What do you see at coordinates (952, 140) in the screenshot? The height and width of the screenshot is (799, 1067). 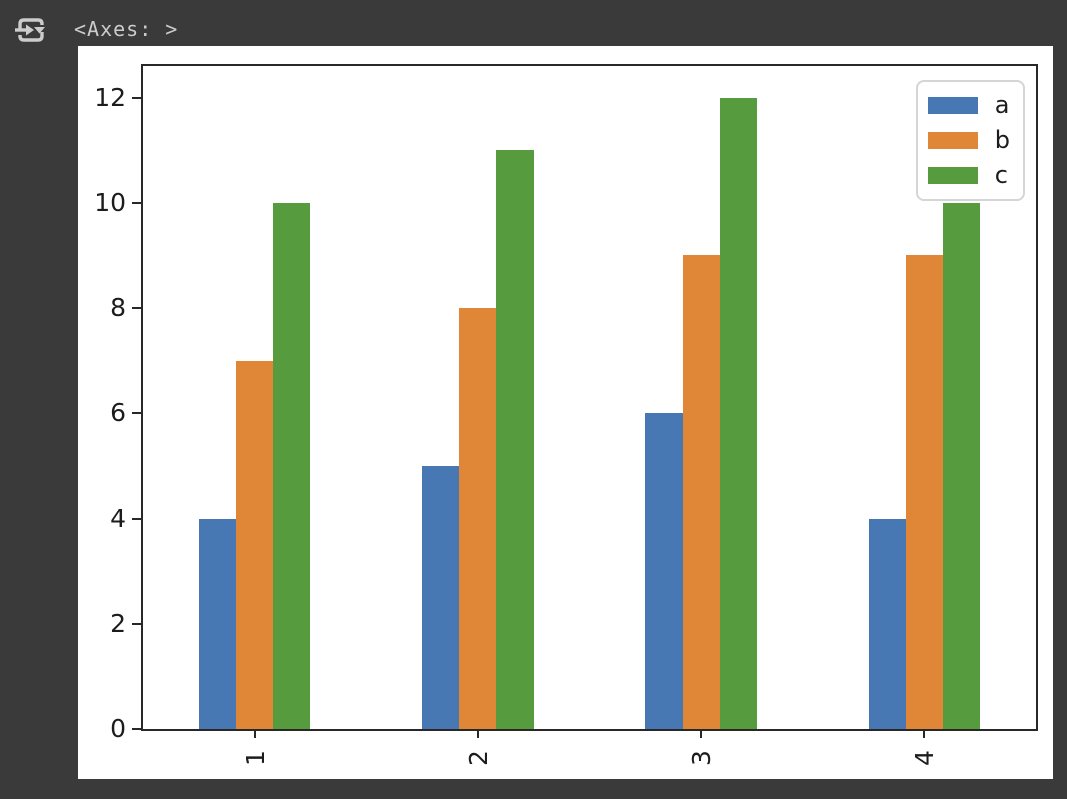 I see `legend-swatch-b` at bounding box center [952, 140].